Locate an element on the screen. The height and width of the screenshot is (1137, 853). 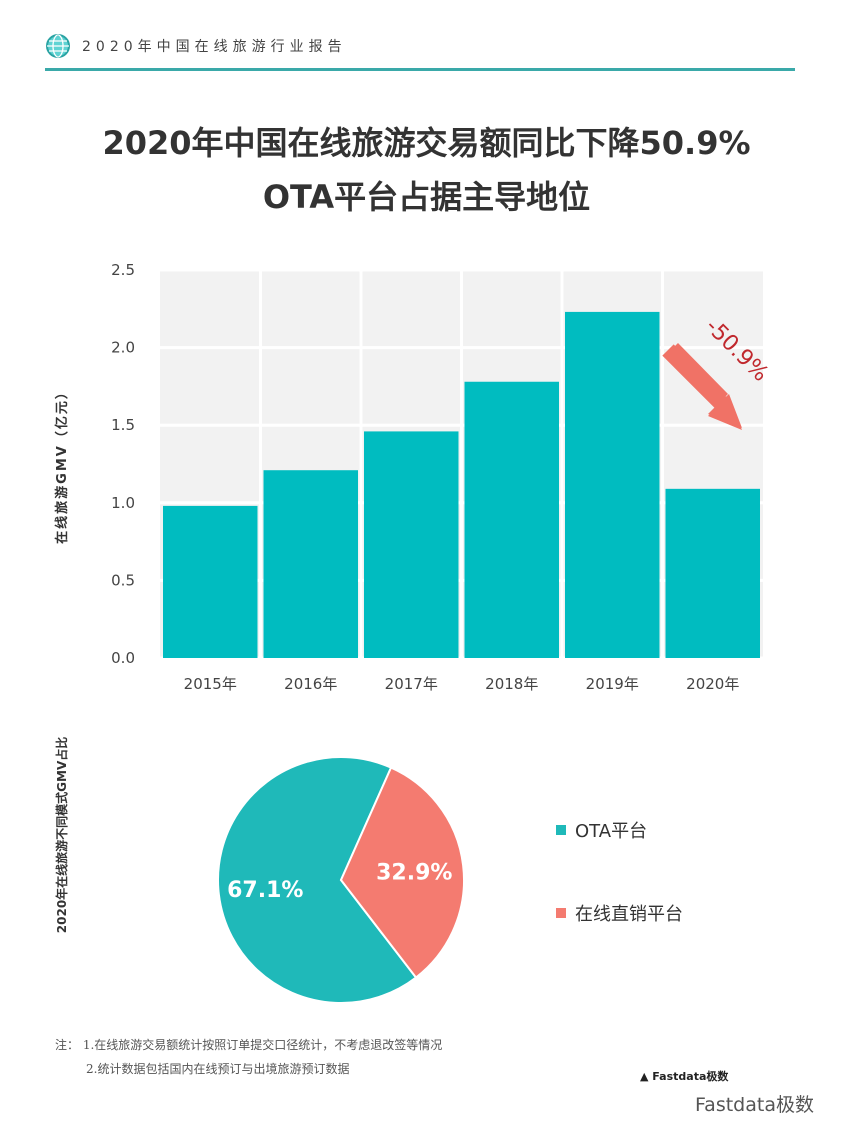
down-arrow-head is located at coordinates (725, 413).